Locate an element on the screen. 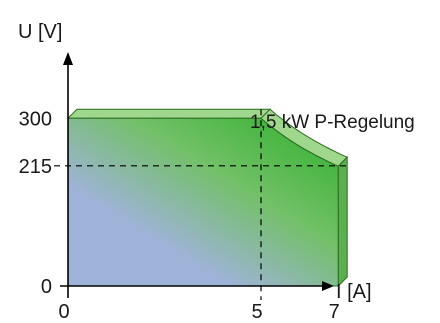  region-side-face is located at coordinates (342, 222).